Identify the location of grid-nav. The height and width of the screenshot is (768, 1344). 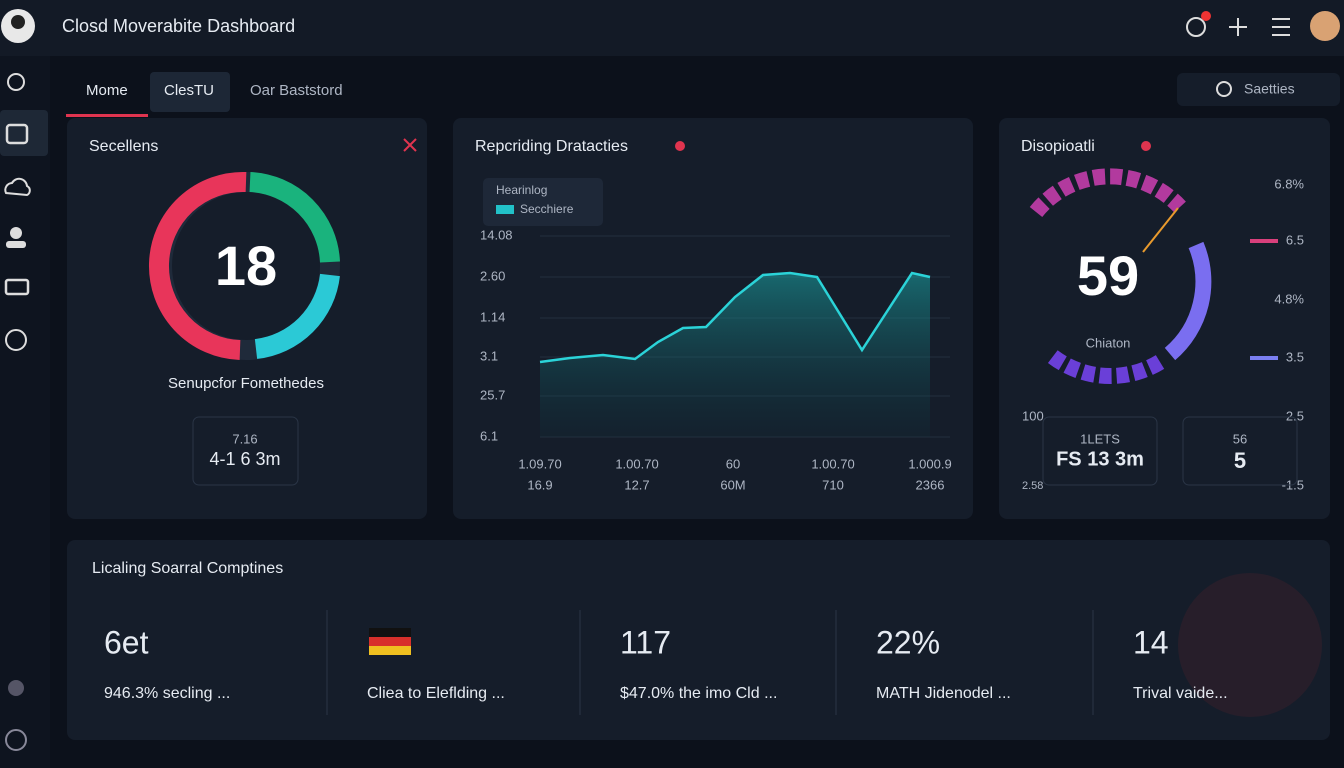
(17, 134).